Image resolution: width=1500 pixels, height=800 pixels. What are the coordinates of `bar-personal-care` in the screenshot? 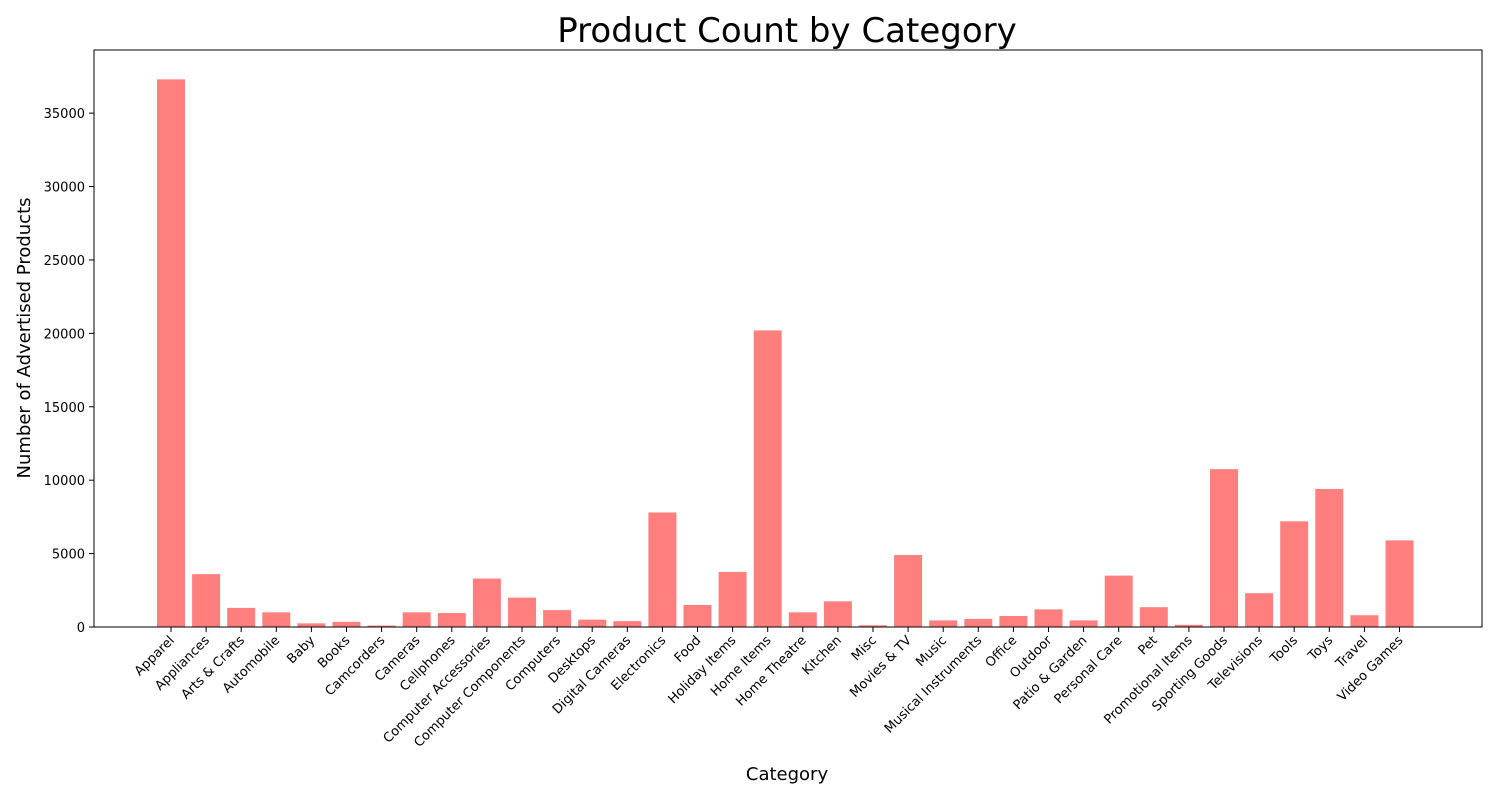 It's located at (1118, 601).